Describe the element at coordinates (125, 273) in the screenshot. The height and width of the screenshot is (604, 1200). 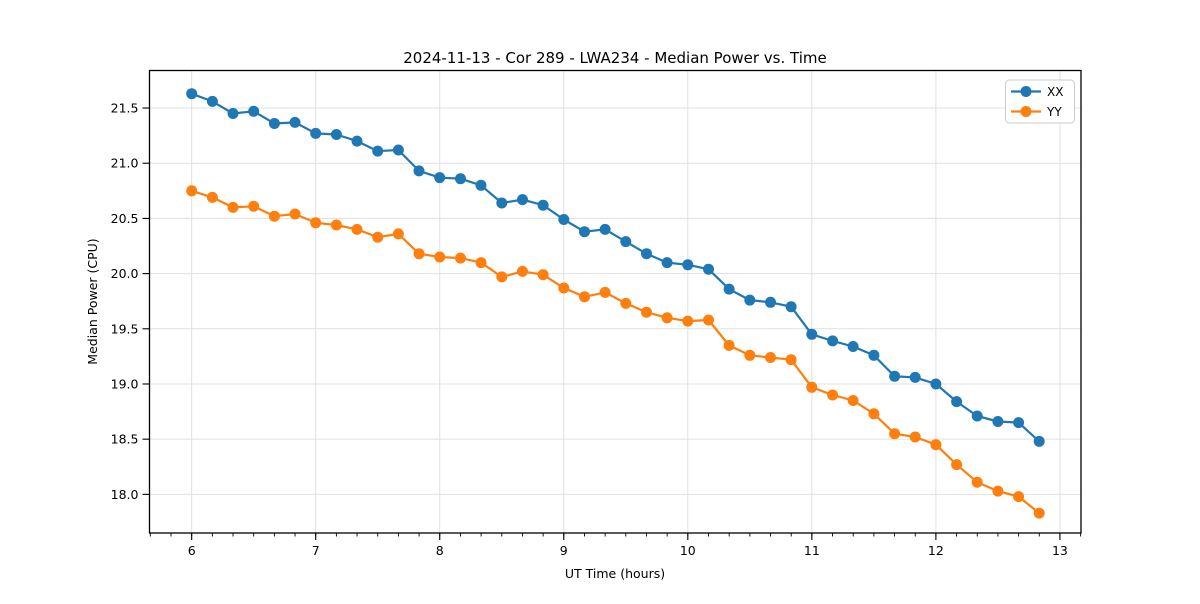
I see `y-tick-label: 20.0` at that location.